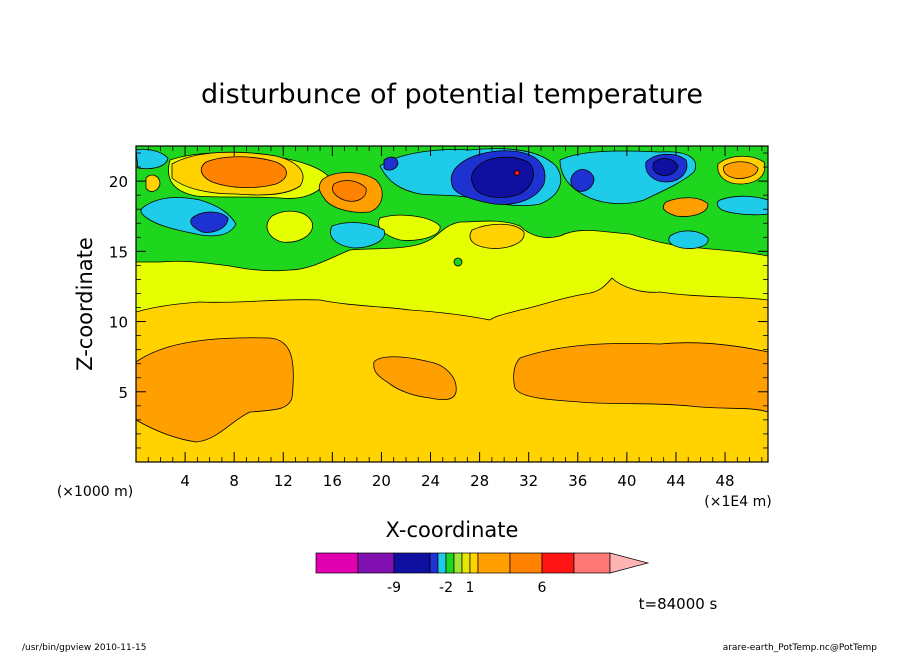  I want to click on colorbar-tick-labels: -9 -2 1 6, so click(467, 588).